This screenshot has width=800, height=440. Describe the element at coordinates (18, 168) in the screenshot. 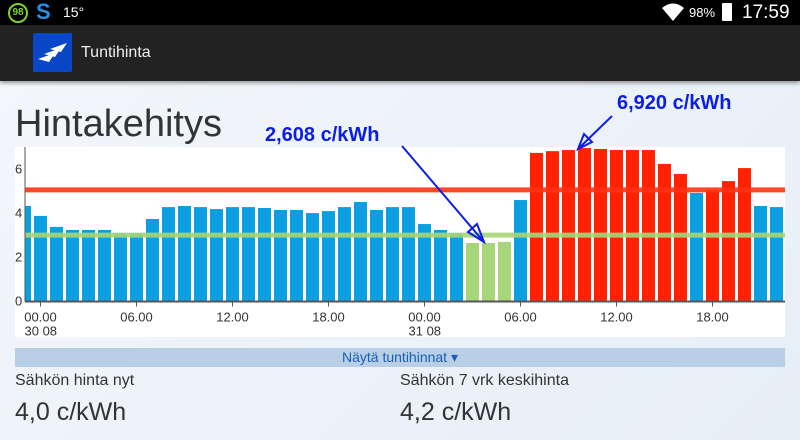

I see `y-tick-label: 6` at that location.